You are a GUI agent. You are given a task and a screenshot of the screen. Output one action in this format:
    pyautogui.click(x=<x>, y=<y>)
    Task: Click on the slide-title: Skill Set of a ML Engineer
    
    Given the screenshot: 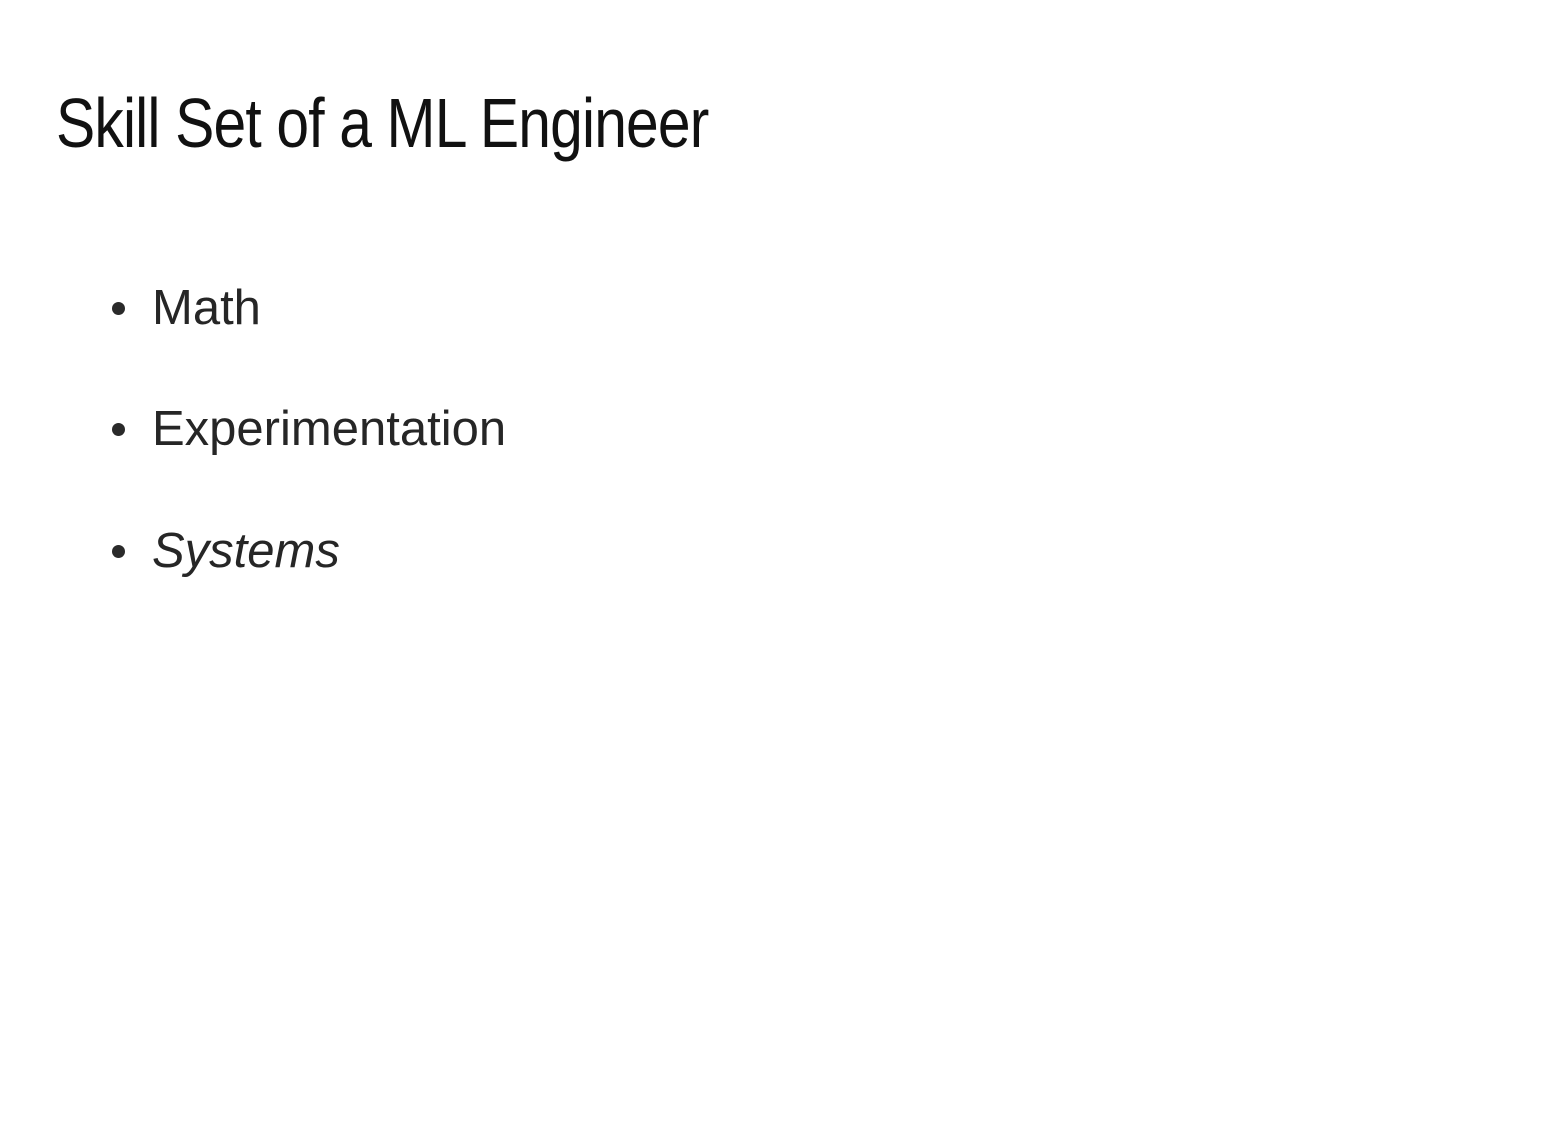 What is the action you would take?
    pyautogui.click(x=382, y=123)
    